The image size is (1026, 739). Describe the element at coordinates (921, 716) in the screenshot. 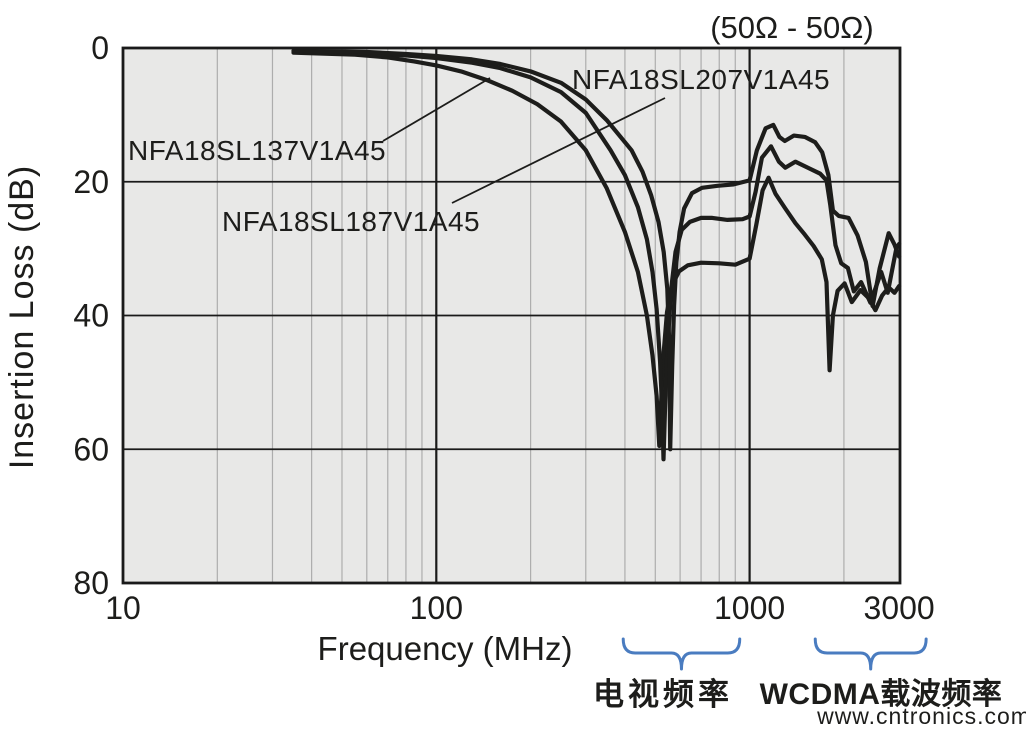

I see `watermark-text: www.cntronics.com` at that location.